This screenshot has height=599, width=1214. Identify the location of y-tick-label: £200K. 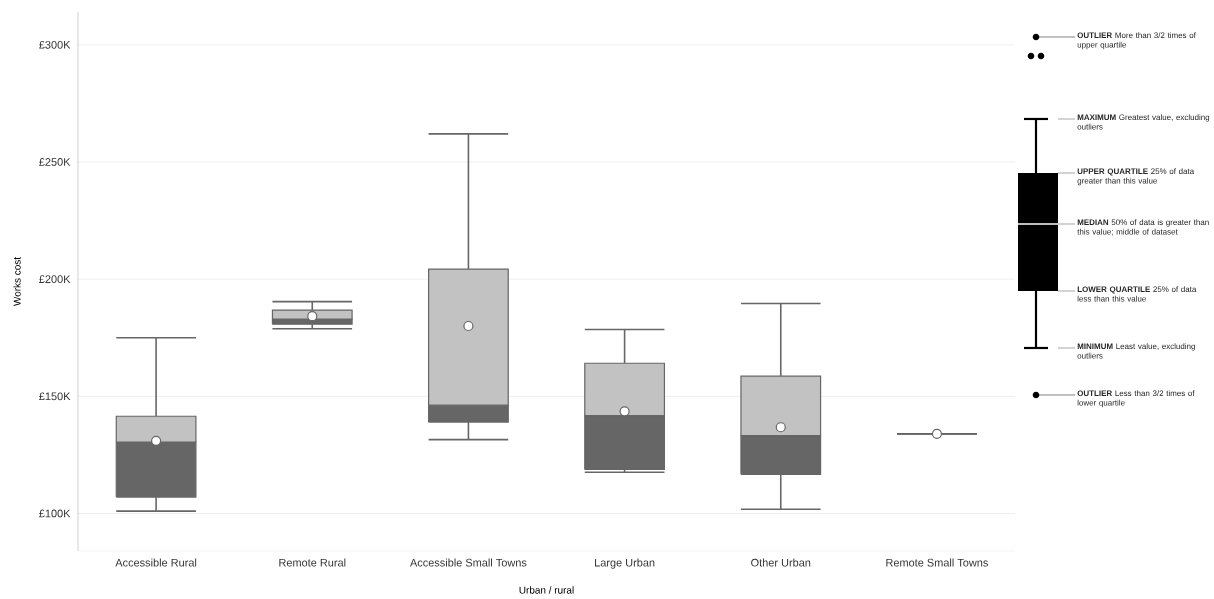
(55, 279).